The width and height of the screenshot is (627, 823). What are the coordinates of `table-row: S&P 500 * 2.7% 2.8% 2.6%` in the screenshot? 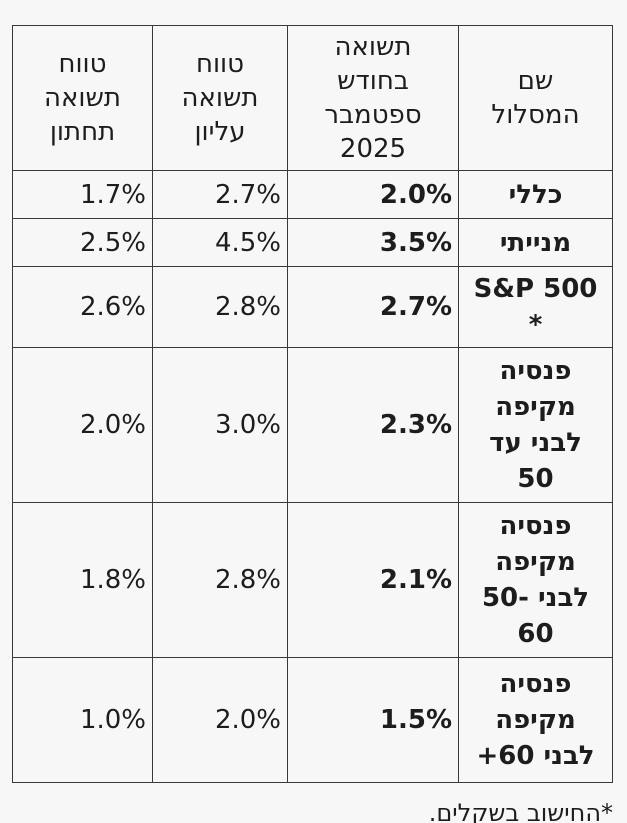 It's located at (312, 307).